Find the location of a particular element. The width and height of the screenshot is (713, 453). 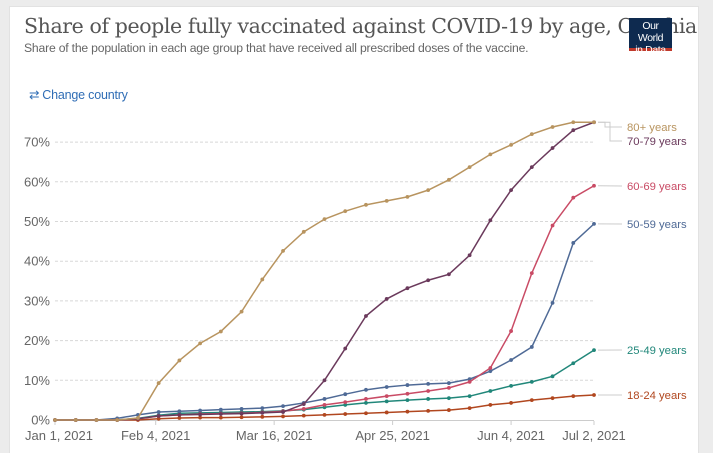

series-label: 50-59 years is located at coordinates (657, 225).